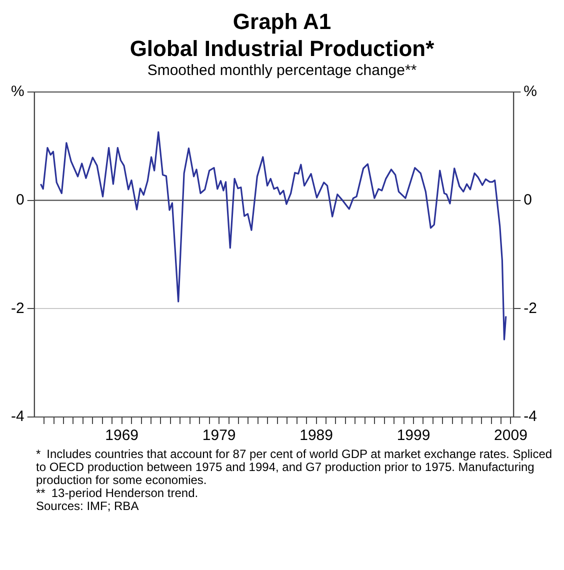 The width and height of the screenshot is (564, 570). What do you see at coordinates (122, 435) in the screenshot?
I see `x-tick-label: 1969` at bounding box center [122, 435].